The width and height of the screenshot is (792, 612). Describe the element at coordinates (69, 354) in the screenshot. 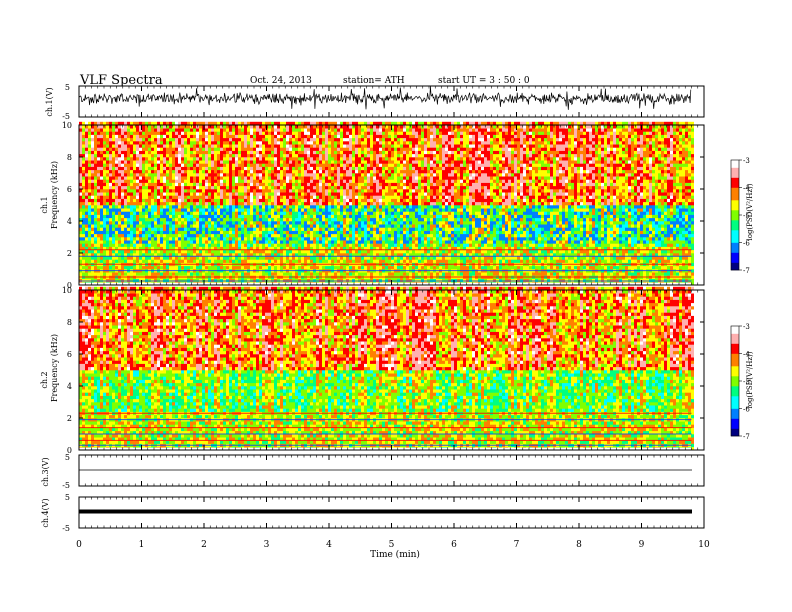

I see `spec2-ytick-2: 6` at that location.